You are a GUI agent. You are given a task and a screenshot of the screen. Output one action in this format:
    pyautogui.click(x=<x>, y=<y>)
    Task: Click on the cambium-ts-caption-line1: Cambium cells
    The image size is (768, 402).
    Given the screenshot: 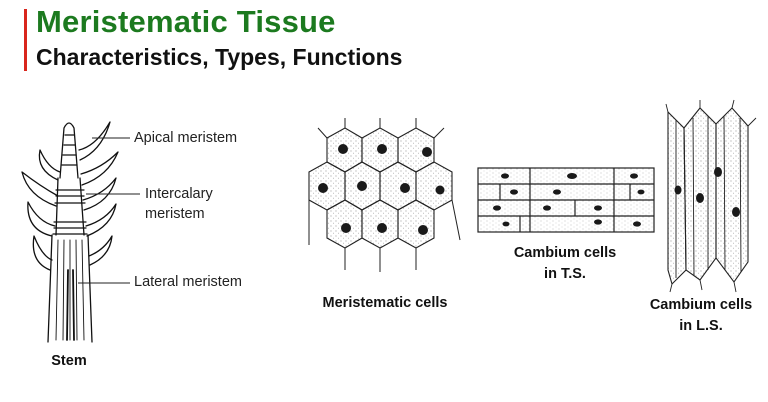 What is the action you would take?
    pyautogui.click(x=565, y=253)
    